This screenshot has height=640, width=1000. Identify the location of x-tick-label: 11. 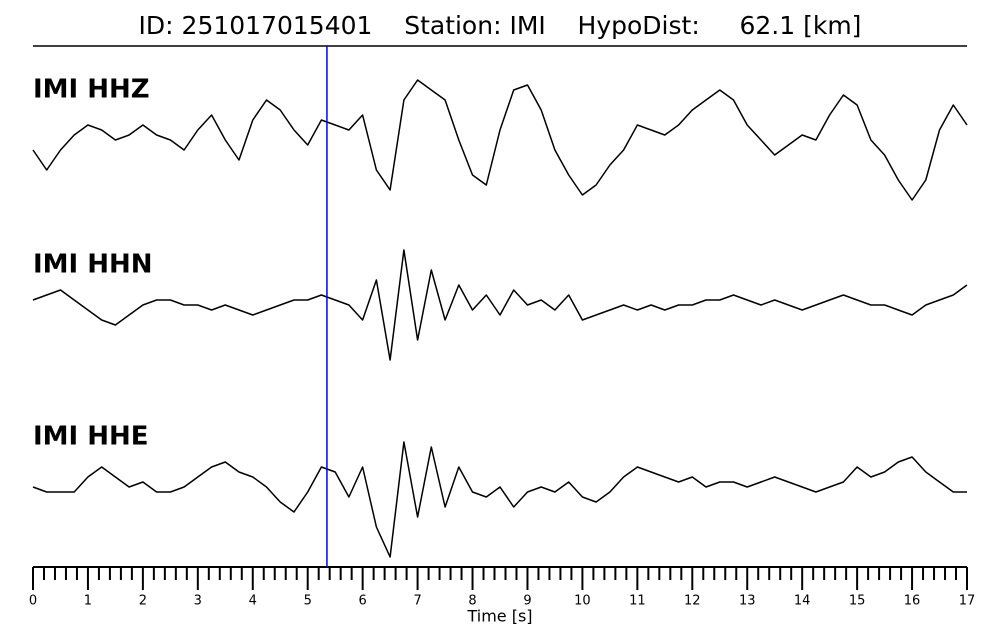
(637, 601).